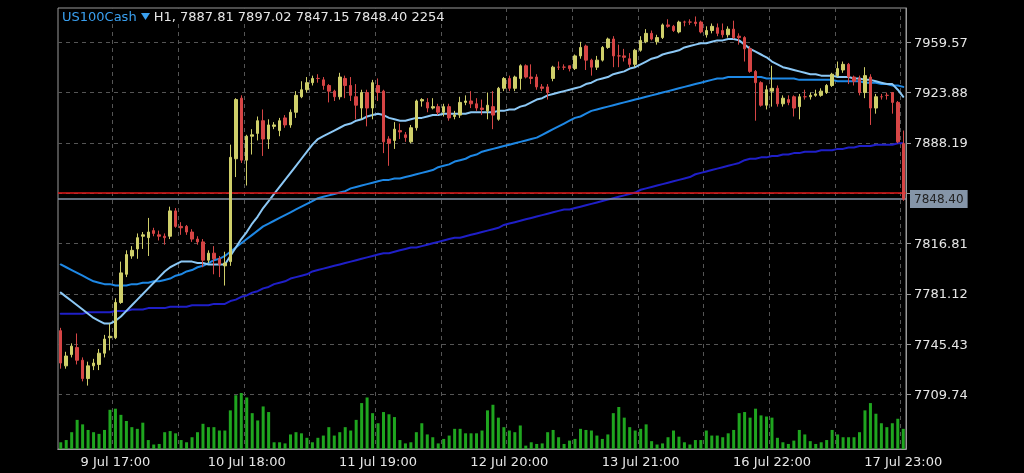  What do you see at coordinates (246, 461) in the screenshot?
I see `x-tick-label: 10 Jul 18:00` at bounding box center [246, 461].